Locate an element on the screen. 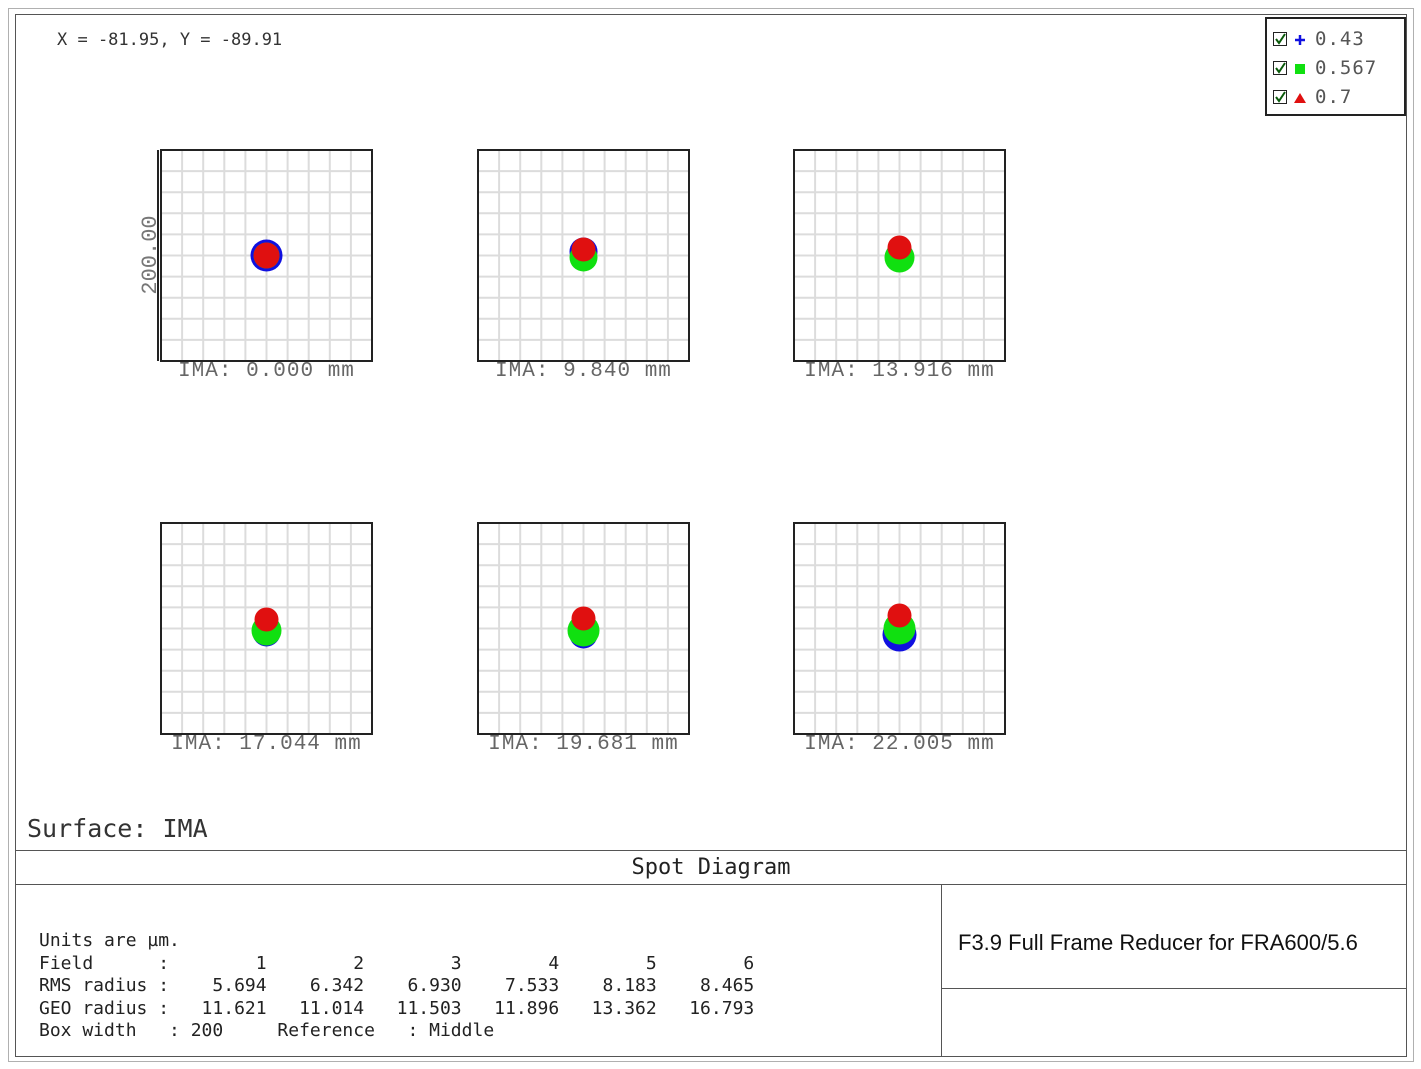 This screenshot has width=1421, height=1069. square-marker-icon is located at coordinates (1300, 68).